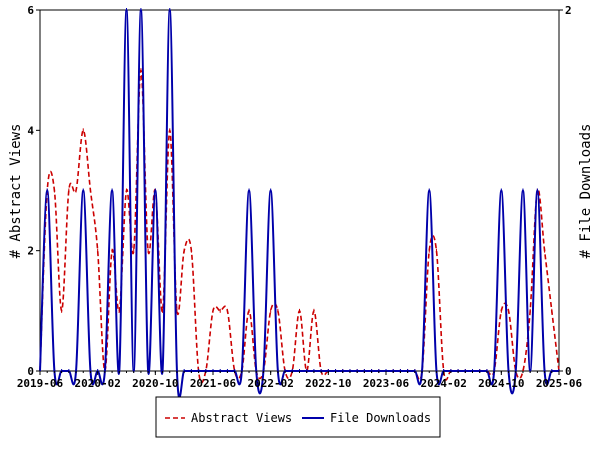  I want to click on x-tick-label-2025-06: 2025-06, so click(559, 383).